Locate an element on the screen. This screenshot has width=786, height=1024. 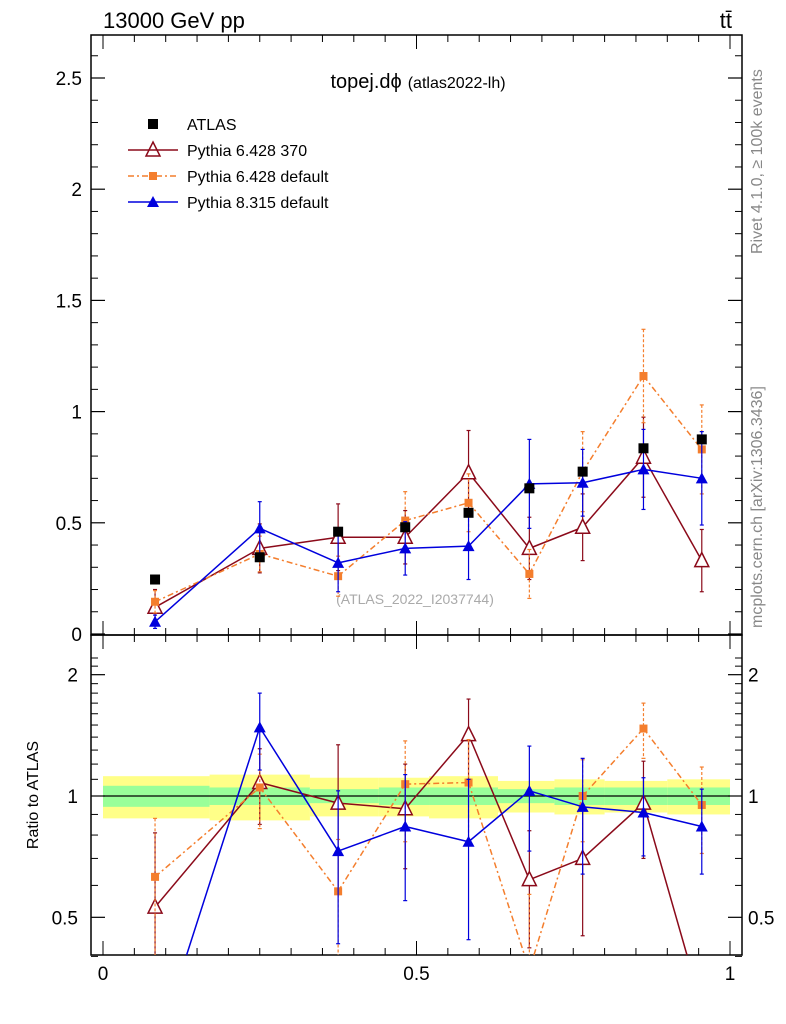
ratio-ytick-label-left: 1 is located at coordinates (72, 797).